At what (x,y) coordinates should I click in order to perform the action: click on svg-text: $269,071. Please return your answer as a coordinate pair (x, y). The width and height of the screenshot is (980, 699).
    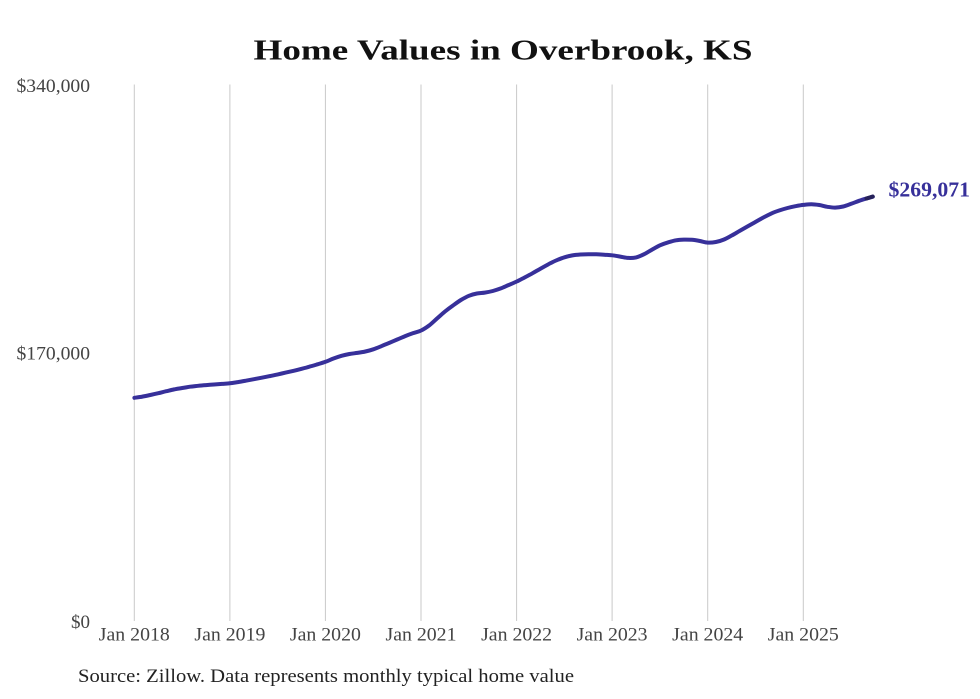
    Looking at the image, I should click on (930, 190).